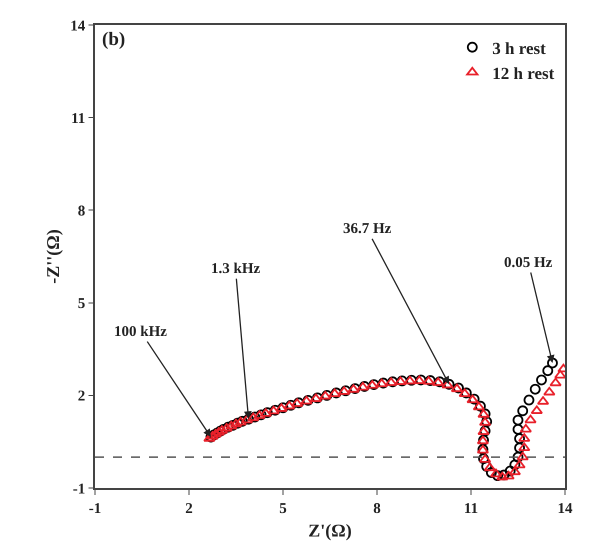 Image resolution: width=590 pixels, height=558 pixels. I want to click on annotation: 1.3 kHz, so click(236, 269).